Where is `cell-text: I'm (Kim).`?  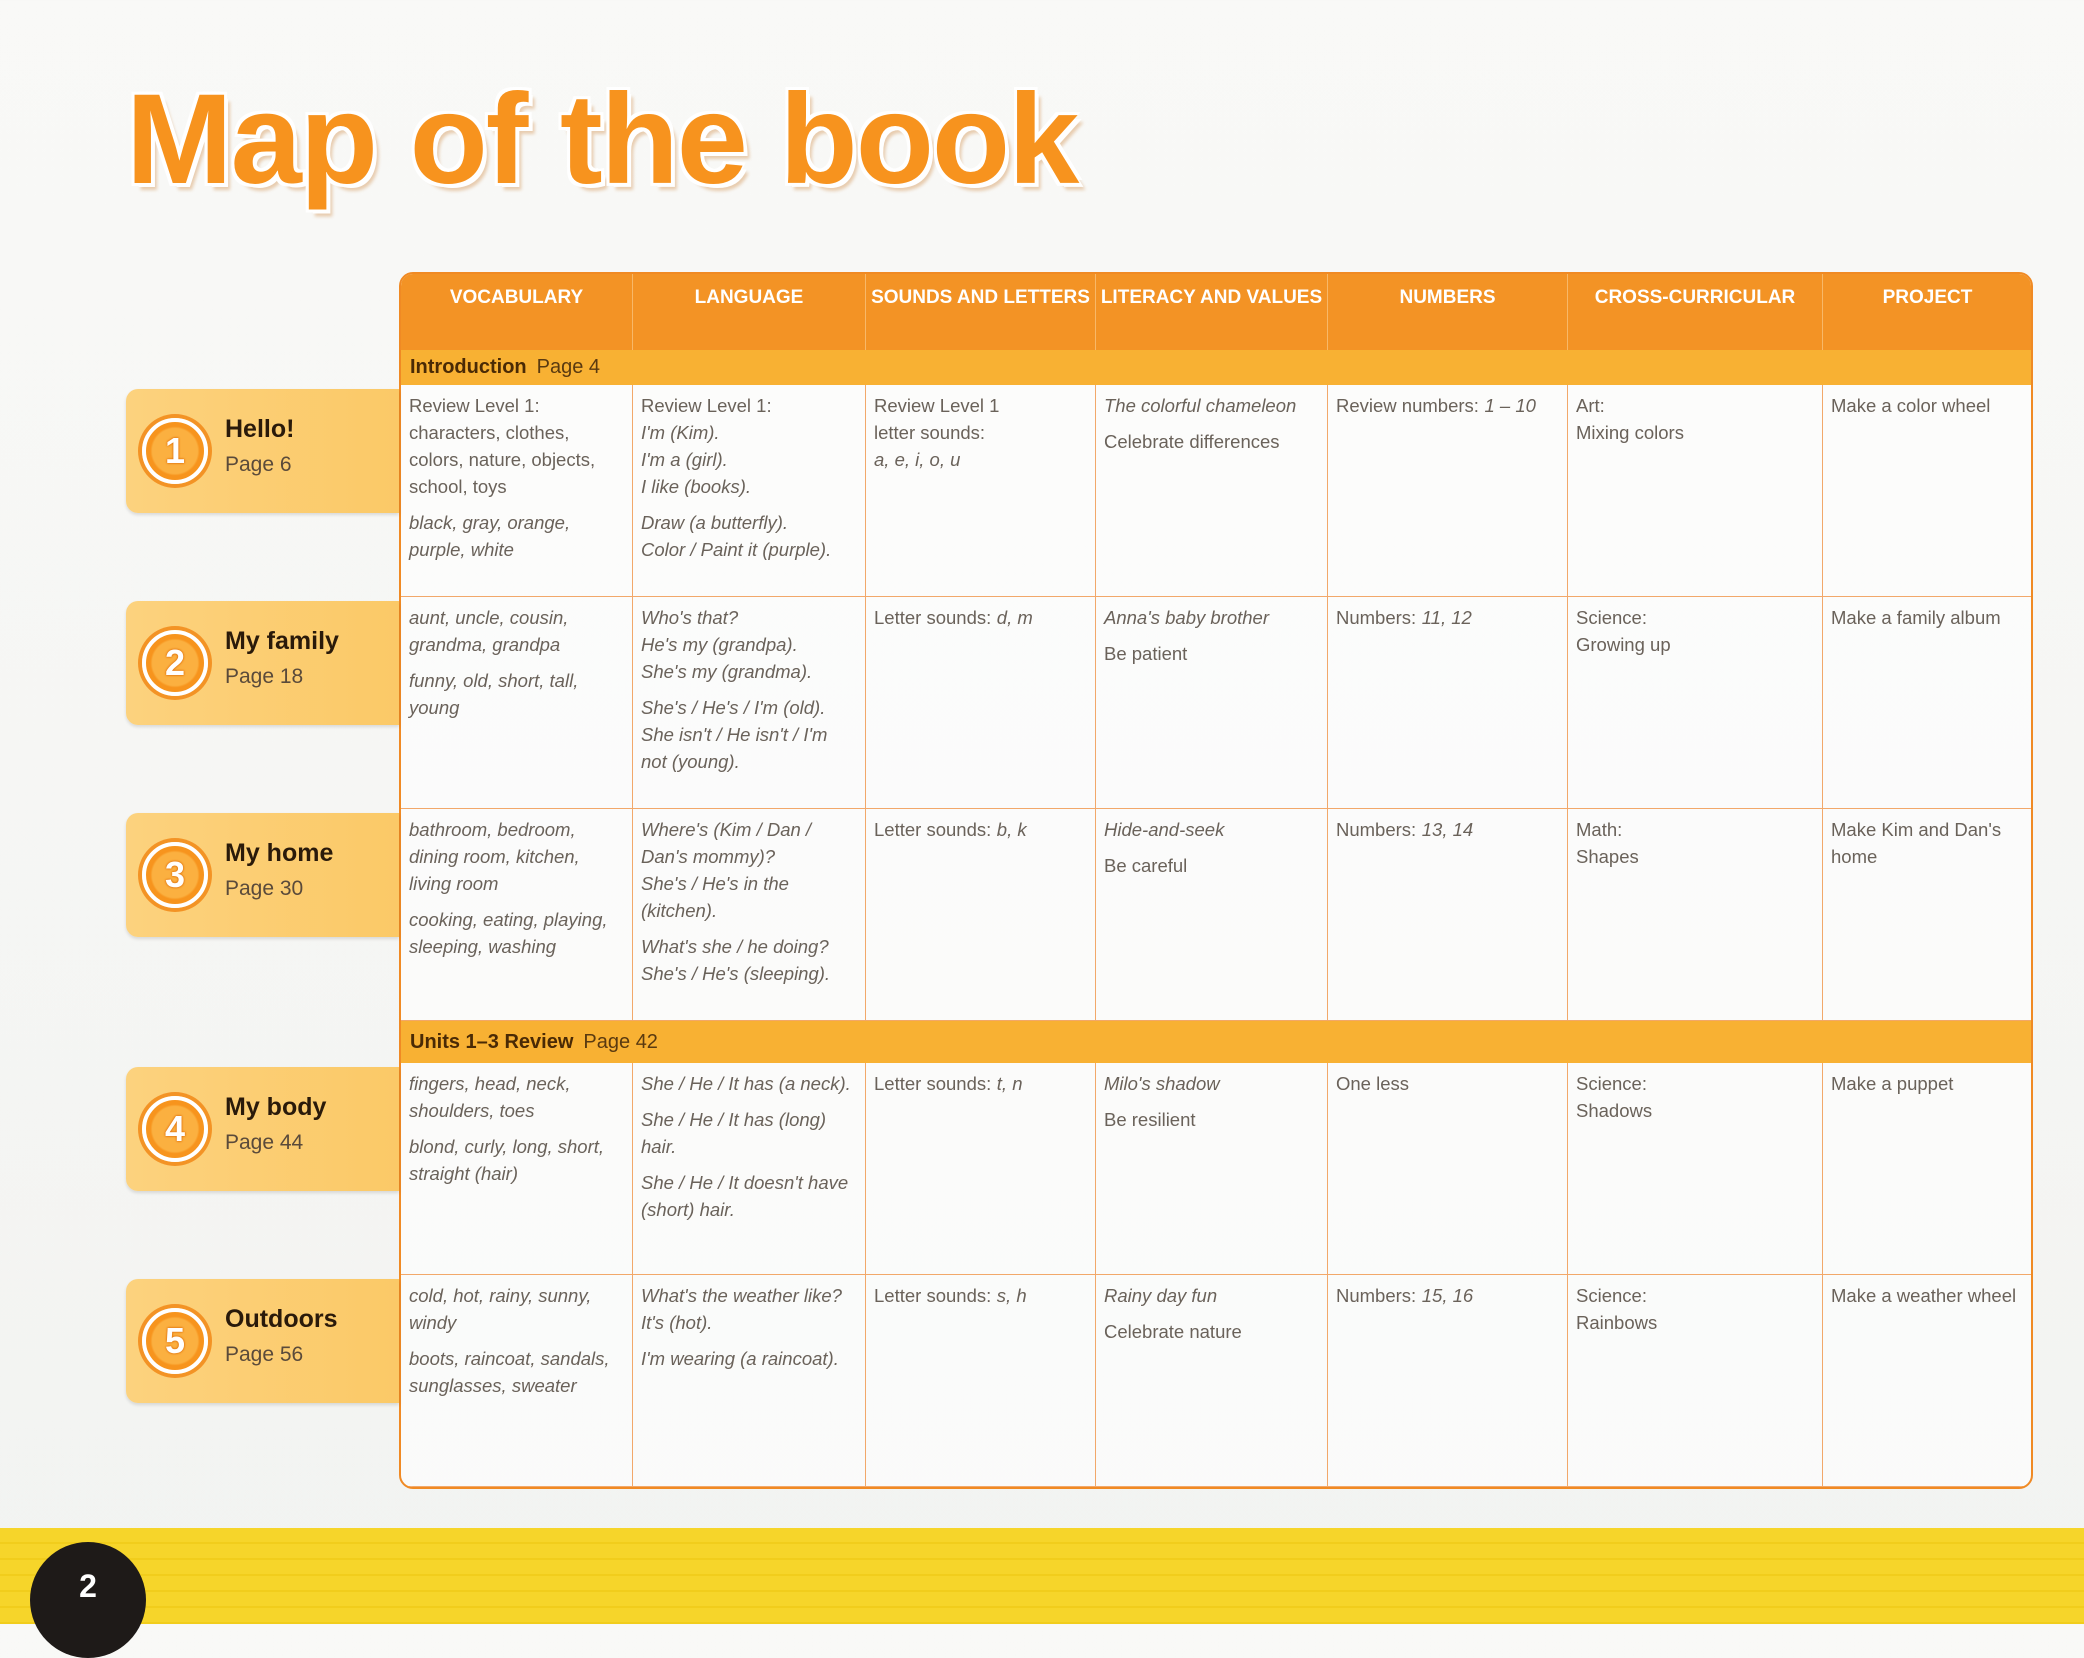 cell-text: I'm (Kim). is located at coordinates (680, 432).